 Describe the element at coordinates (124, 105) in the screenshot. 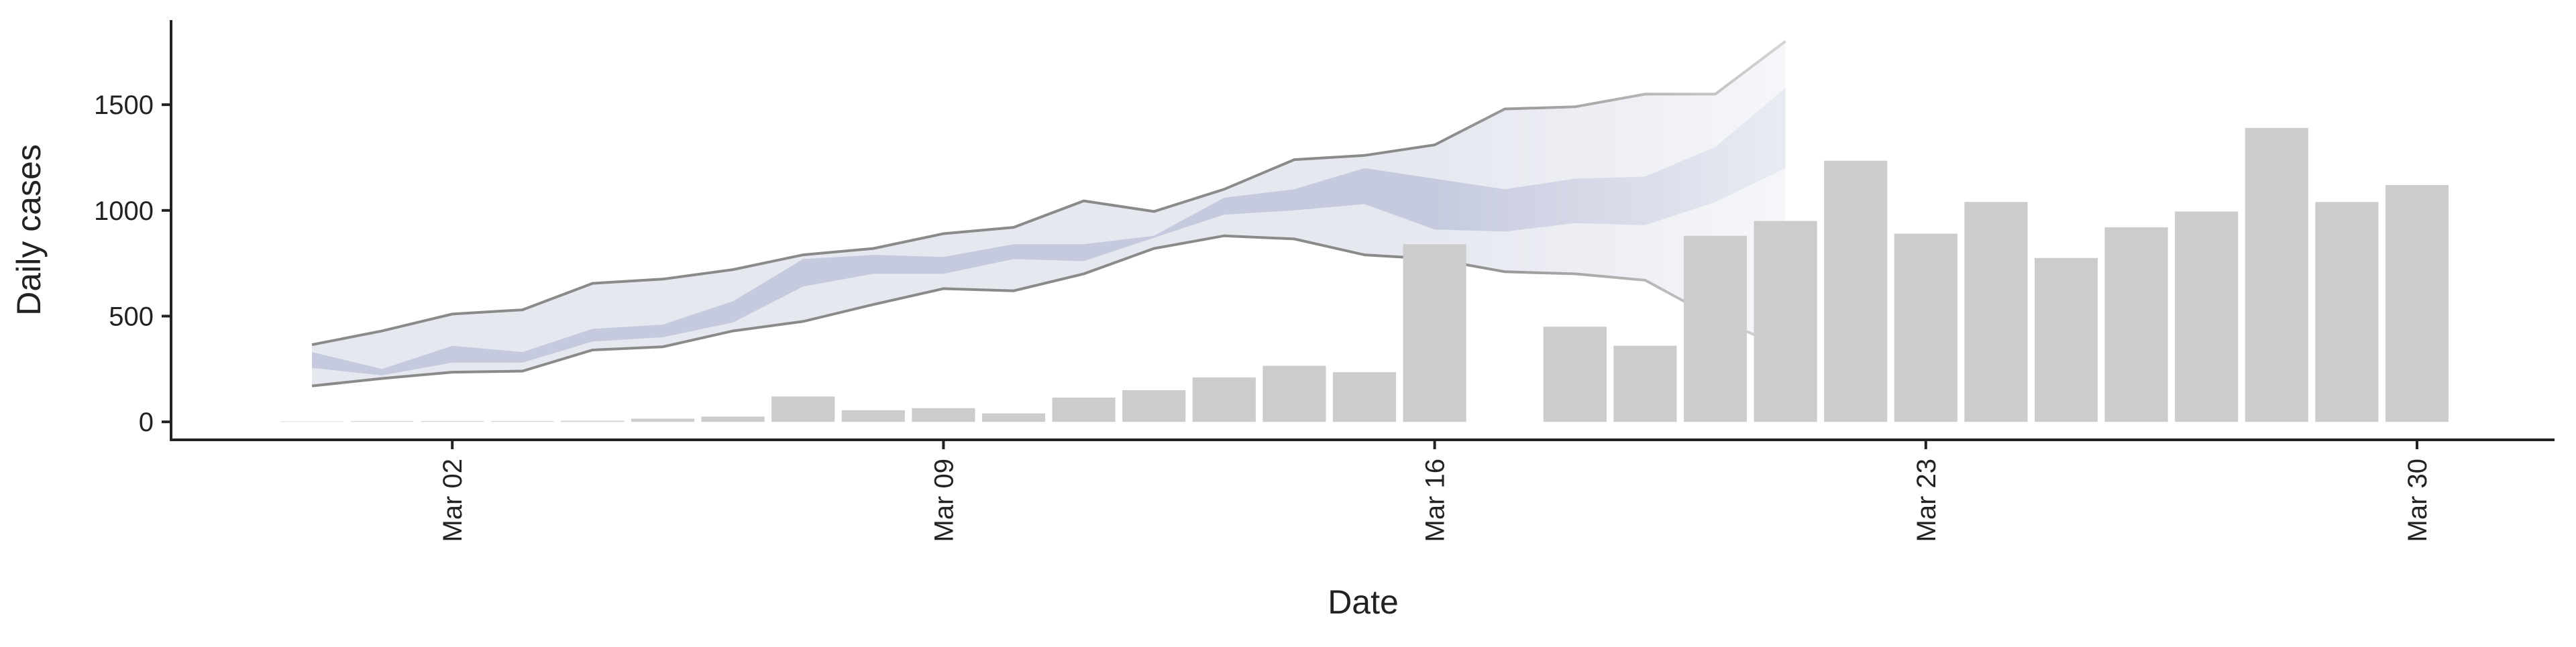

I see `y-tick-label: 1500` at that location.